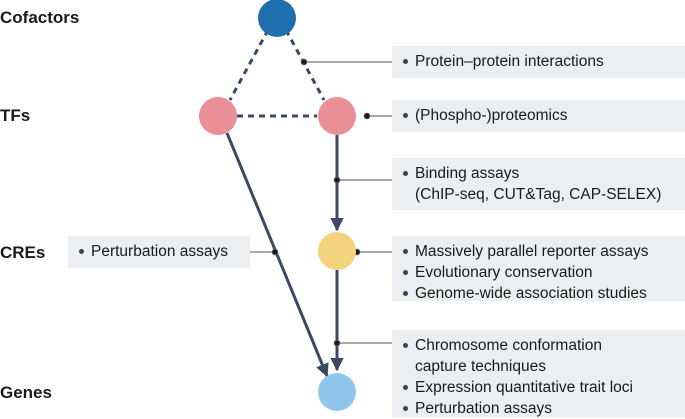  I want to click on node-gene, so click(337, 392).